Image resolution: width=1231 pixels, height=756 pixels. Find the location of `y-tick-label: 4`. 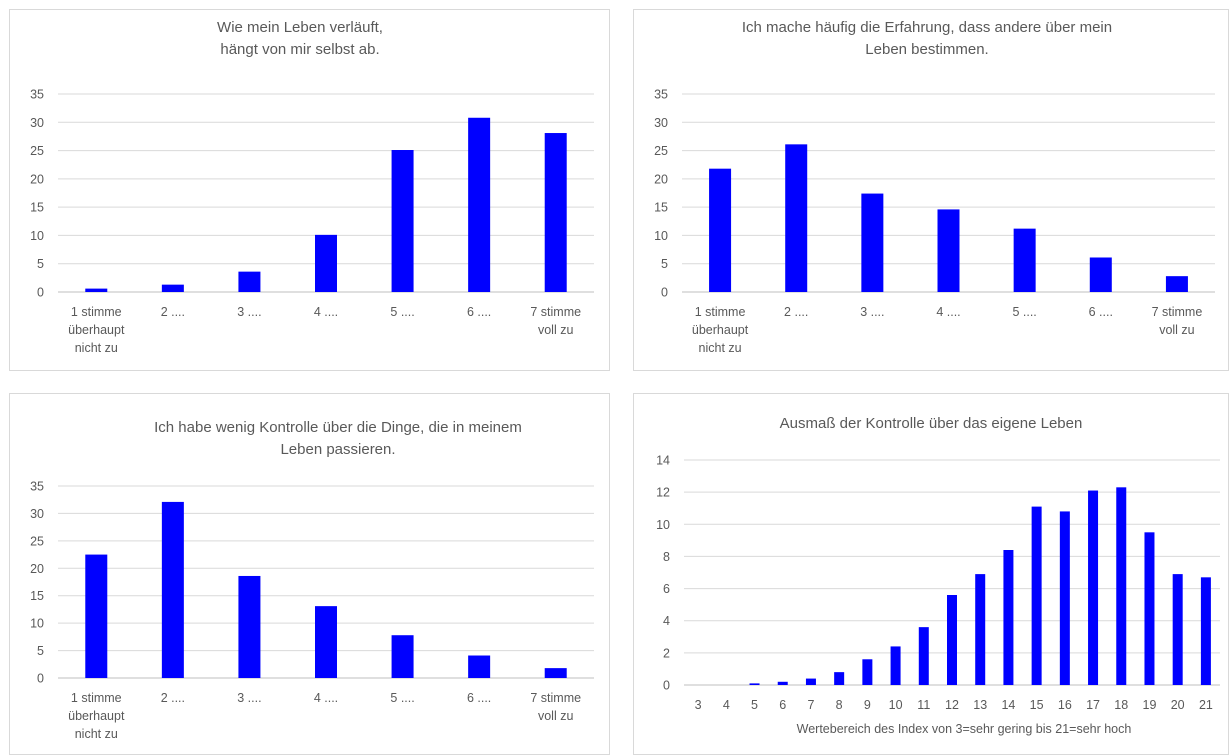

y-tick-label: 4 is located at coordinates (666, 621).